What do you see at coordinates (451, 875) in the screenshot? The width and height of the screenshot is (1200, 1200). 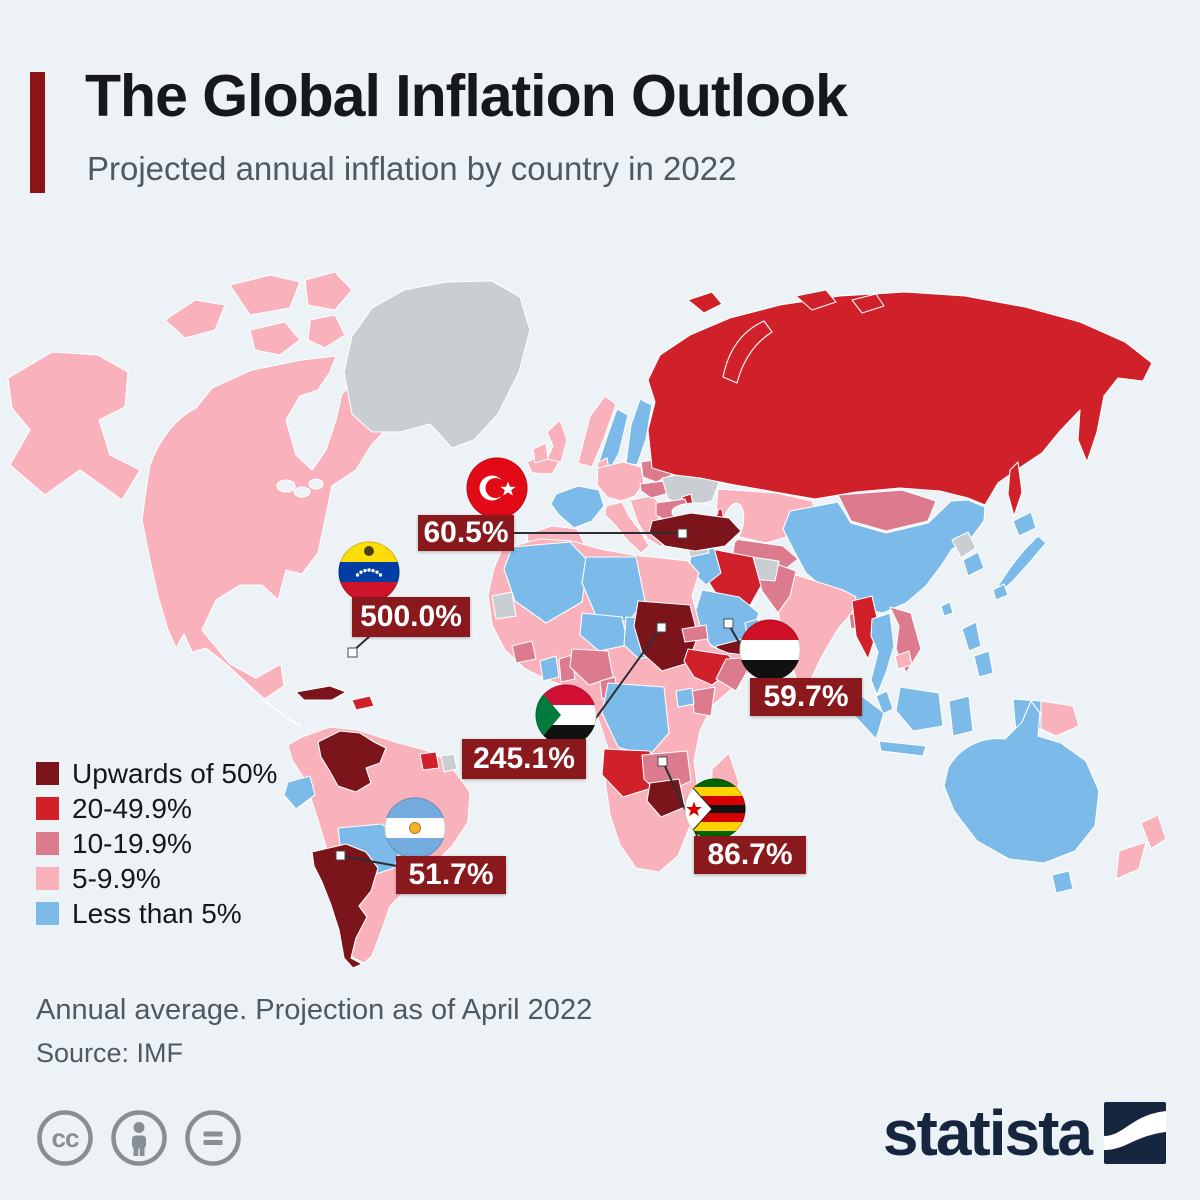 I see `callout-value-argentina: 51.7%` at bounding box center [451, 875].